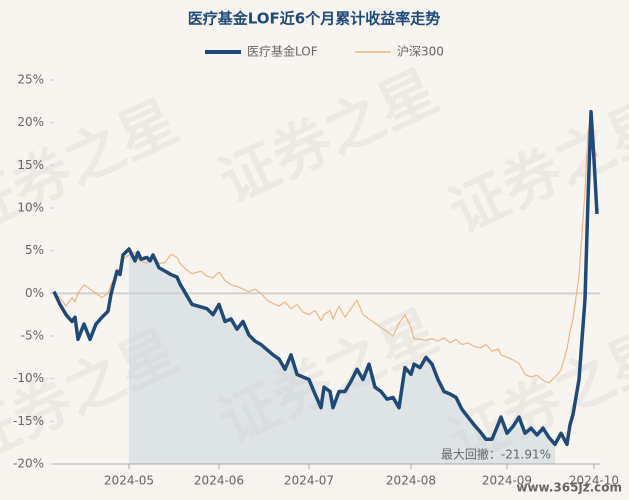 The height and width of the screenshot is (500, 629). What do you see at coordinates (129, 481) in the screenshot?
I see `x-tick-label: 2024-05` at bounding box center [129, 481].